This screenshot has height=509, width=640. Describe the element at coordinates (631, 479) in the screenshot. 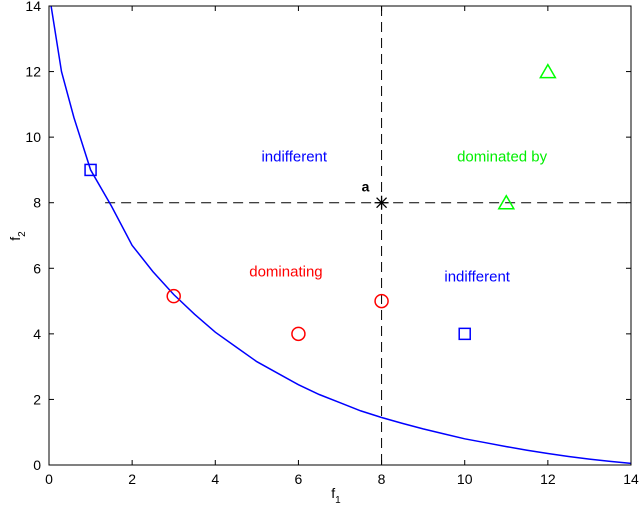

I see `x-tick-label-7: 14` at that location.